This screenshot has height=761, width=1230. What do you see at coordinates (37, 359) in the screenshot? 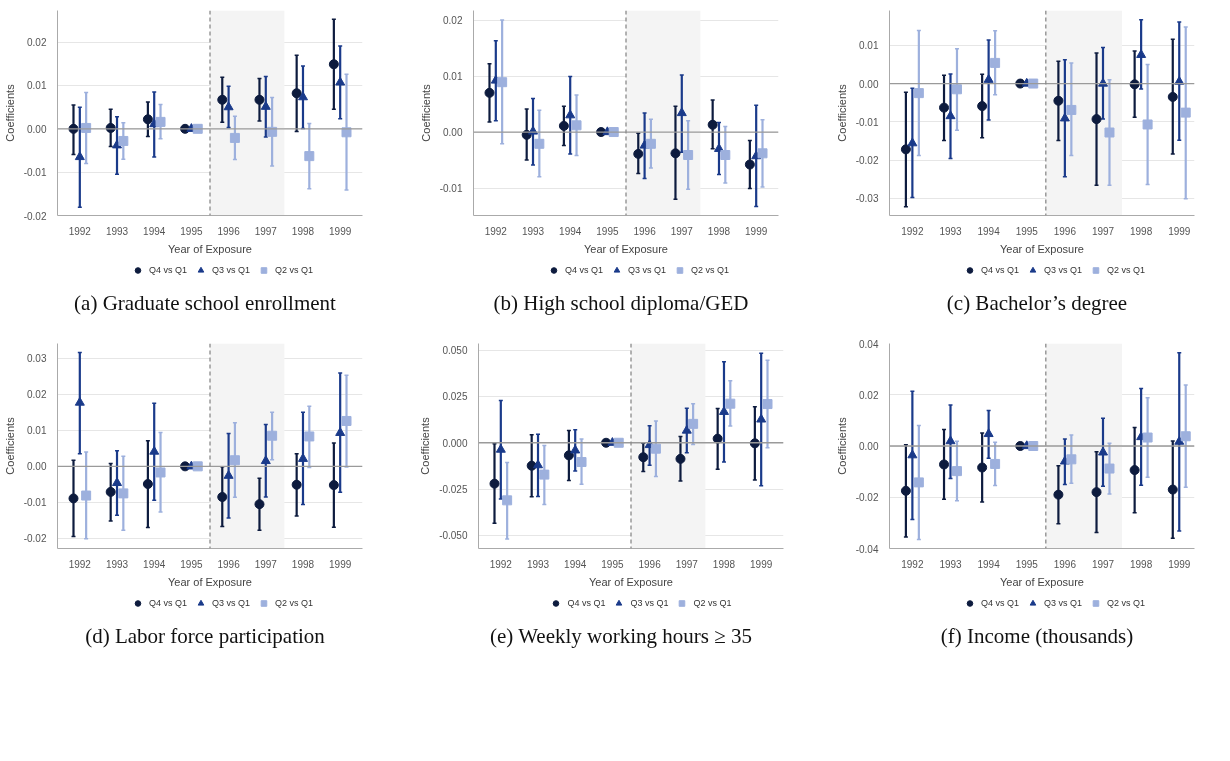
I see `y-tick-label: 0.03` at bounding box center [37, 359].